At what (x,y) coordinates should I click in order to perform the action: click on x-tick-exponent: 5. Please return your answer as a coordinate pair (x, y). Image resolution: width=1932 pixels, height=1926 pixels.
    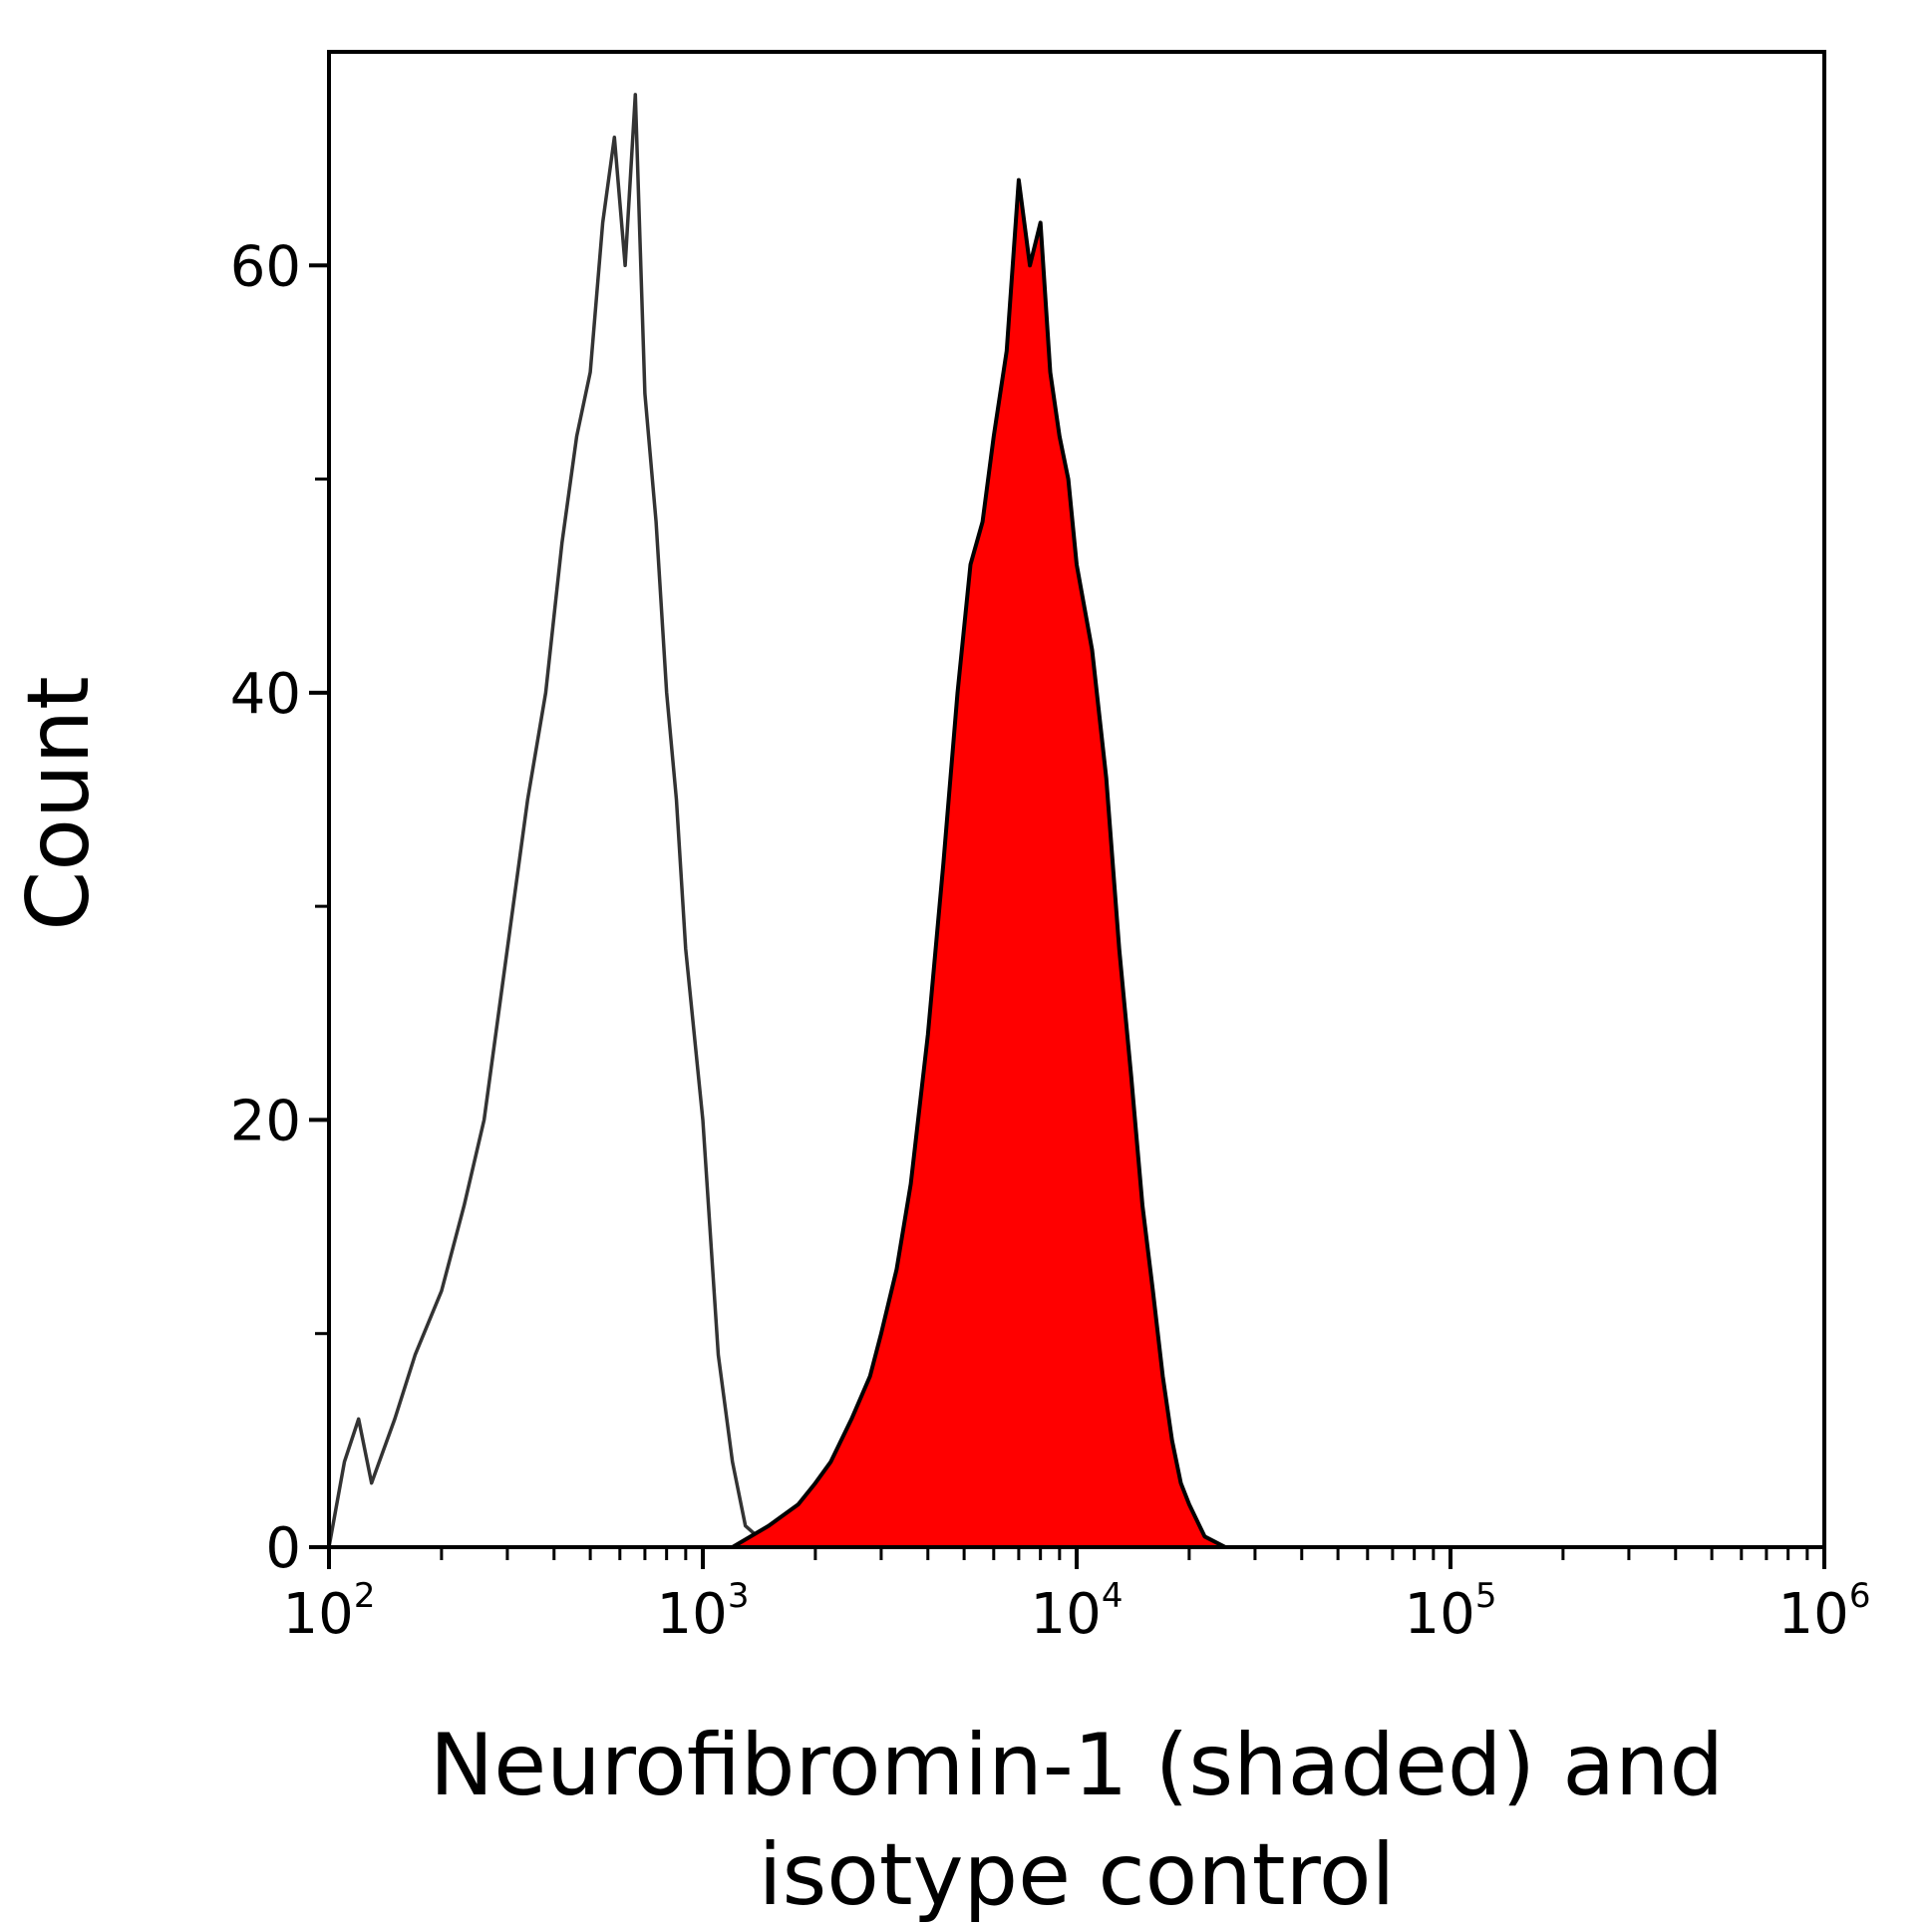
    Looking at the image, I should click on (1486, 1596).